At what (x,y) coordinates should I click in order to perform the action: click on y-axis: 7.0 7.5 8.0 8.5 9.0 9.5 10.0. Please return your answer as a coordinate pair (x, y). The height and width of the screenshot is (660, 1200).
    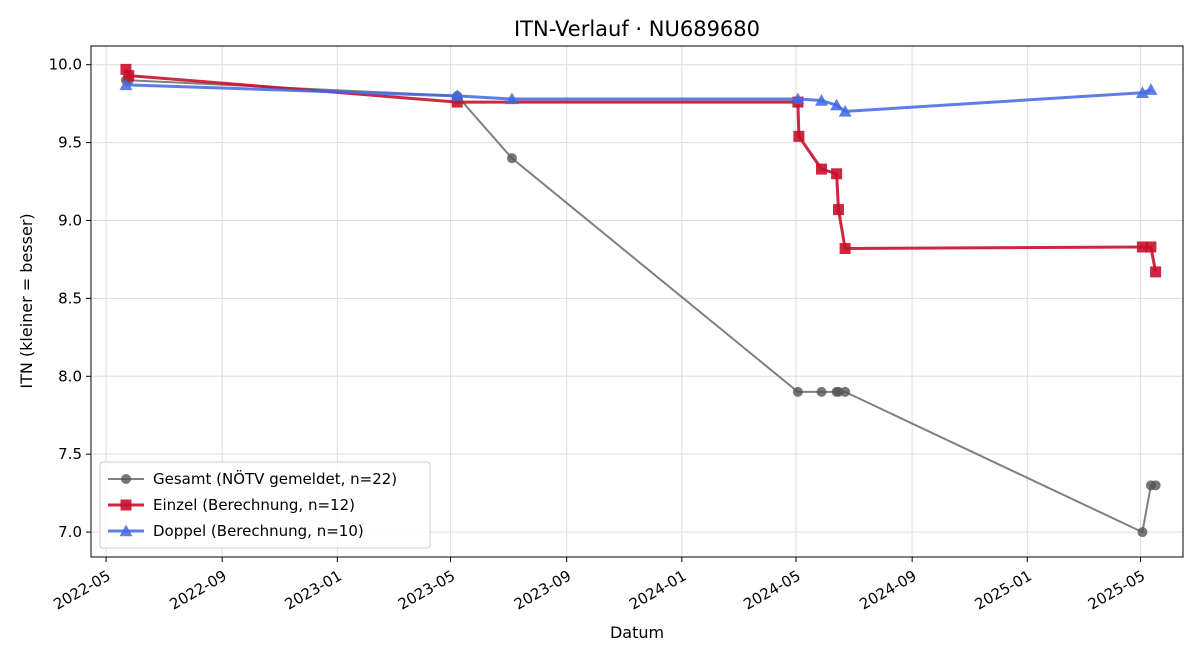
    Looking at the image, I should click on (70, 298).